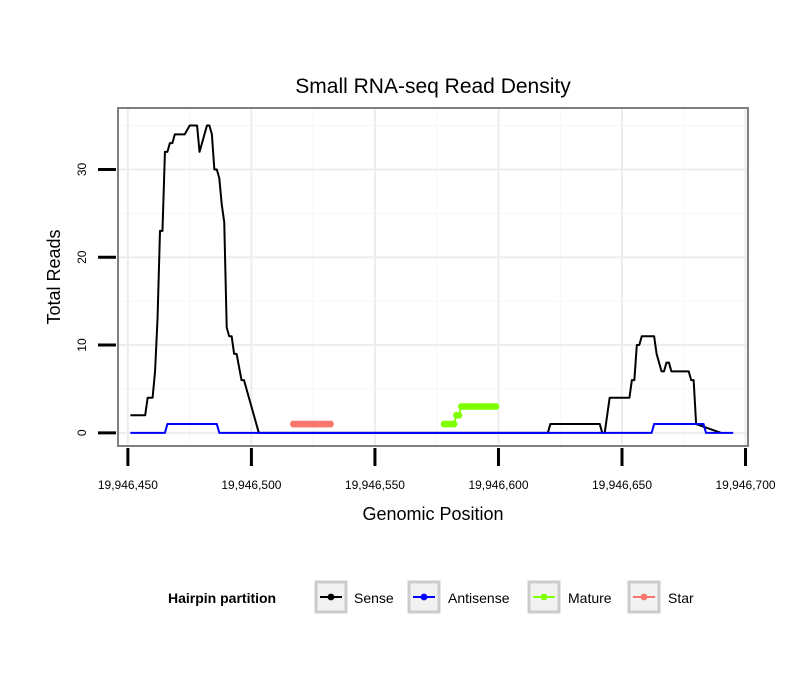 The width and height of the screenshot is (810, 690). Describe the element at coordinates (82, 257) in the screenshot. I see `y-tick-label: 20` at that location.